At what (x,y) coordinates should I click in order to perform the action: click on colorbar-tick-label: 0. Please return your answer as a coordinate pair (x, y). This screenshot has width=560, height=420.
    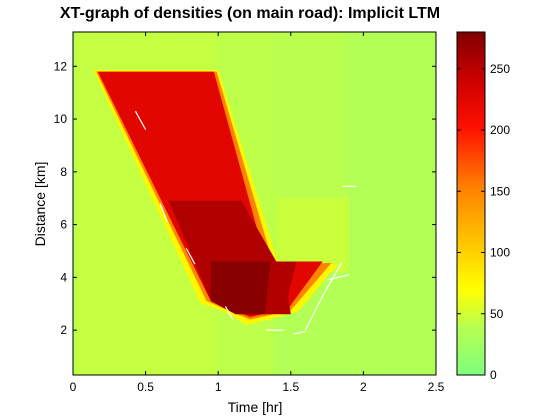
    Looking at the image, I should click on (493, 375).